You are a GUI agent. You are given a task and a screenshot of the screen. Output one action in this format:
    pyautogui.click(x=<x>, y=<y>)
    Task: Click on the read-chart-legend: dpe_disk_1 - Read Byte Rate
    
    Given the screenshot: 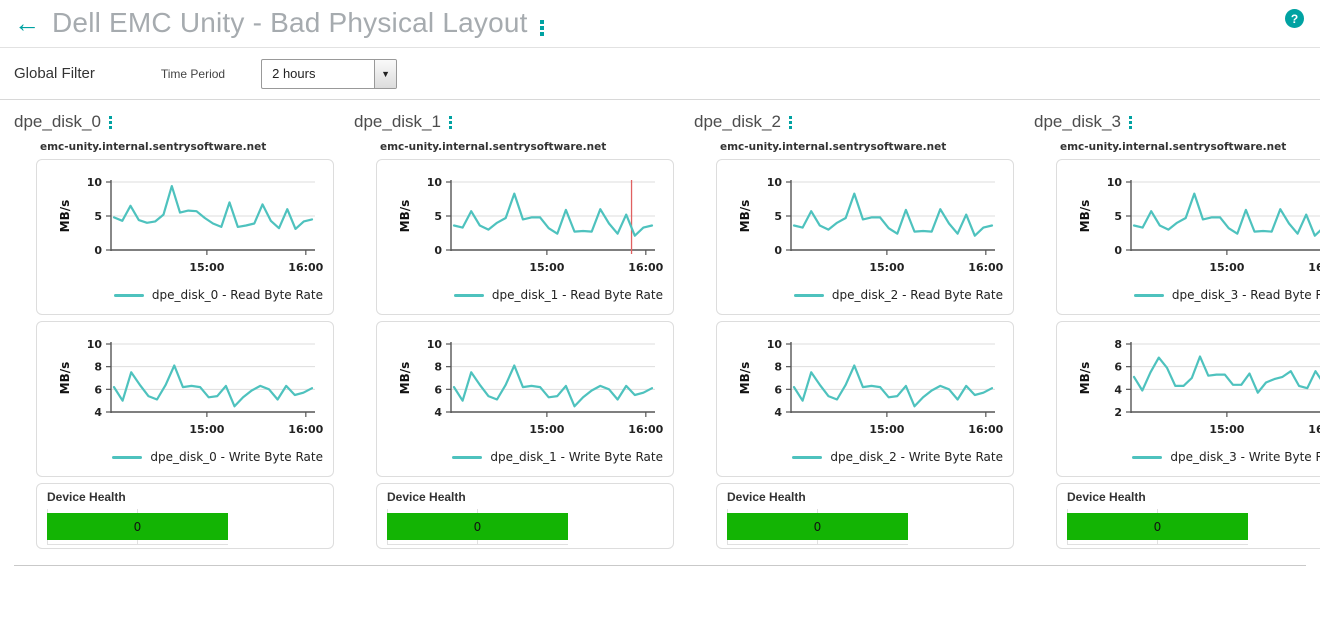 What is the action you would take?
    pyautogui.click(x=525, y=289)
    